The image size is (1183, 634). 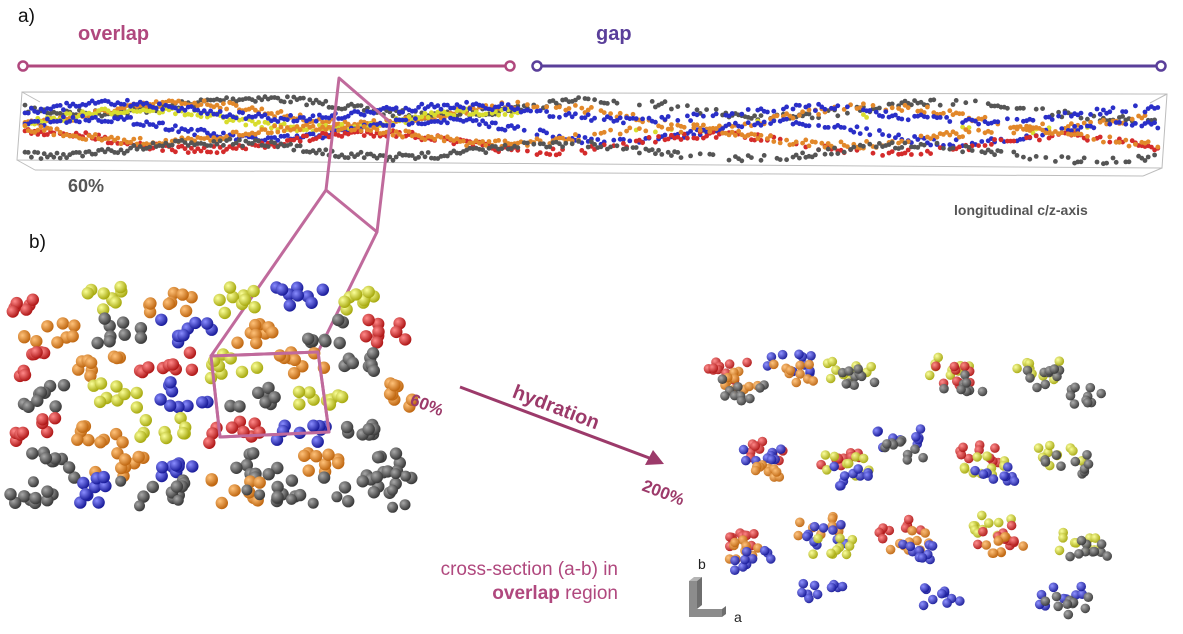 I want to click on hydration-arrow, so click(x=561, y=425).